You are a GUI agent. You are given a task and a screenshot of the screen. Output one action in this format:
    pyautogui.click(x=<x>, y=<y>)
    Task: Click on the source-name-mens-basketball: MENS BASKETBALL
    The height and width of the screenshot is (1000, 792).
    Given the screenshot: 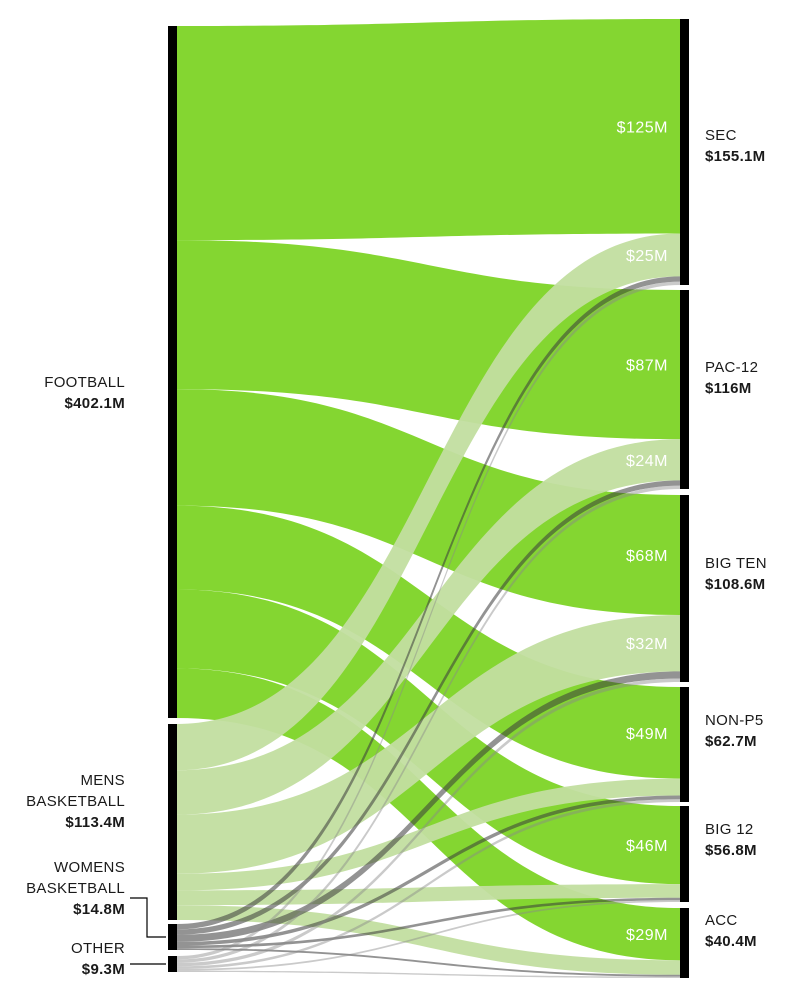 What is the action you would take?
    pyautogui.click(x=75, y=791)
    